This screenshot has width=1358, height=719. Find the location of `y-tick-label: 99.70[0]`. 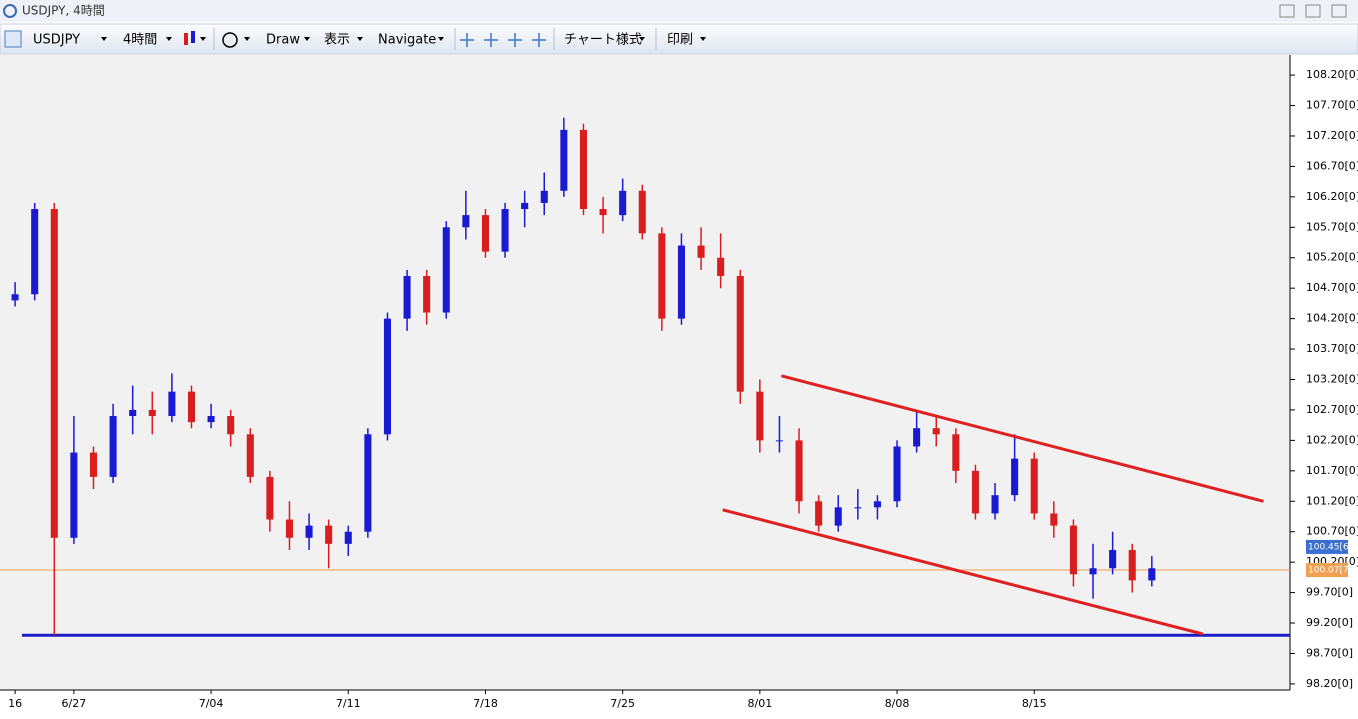

y-tick-label: 99.70[0] is located at coordinates (1329, 592).